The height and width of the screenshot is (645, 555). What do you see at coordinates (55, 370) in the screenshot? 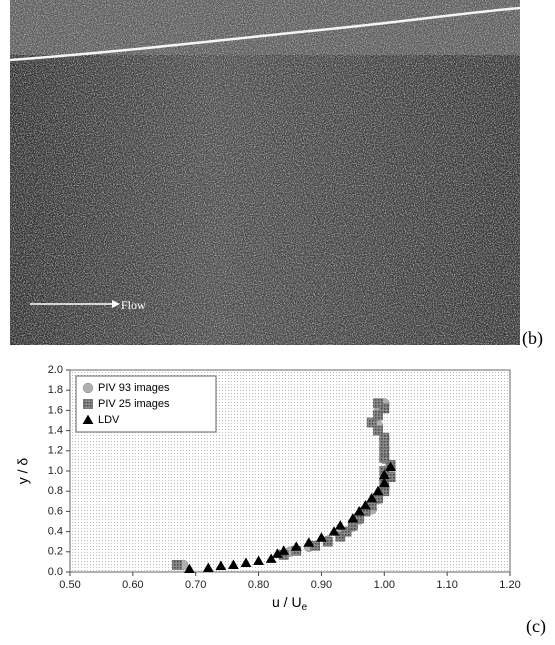
I see `y-tick-label: 2.0` at bounding box center [55, 370].